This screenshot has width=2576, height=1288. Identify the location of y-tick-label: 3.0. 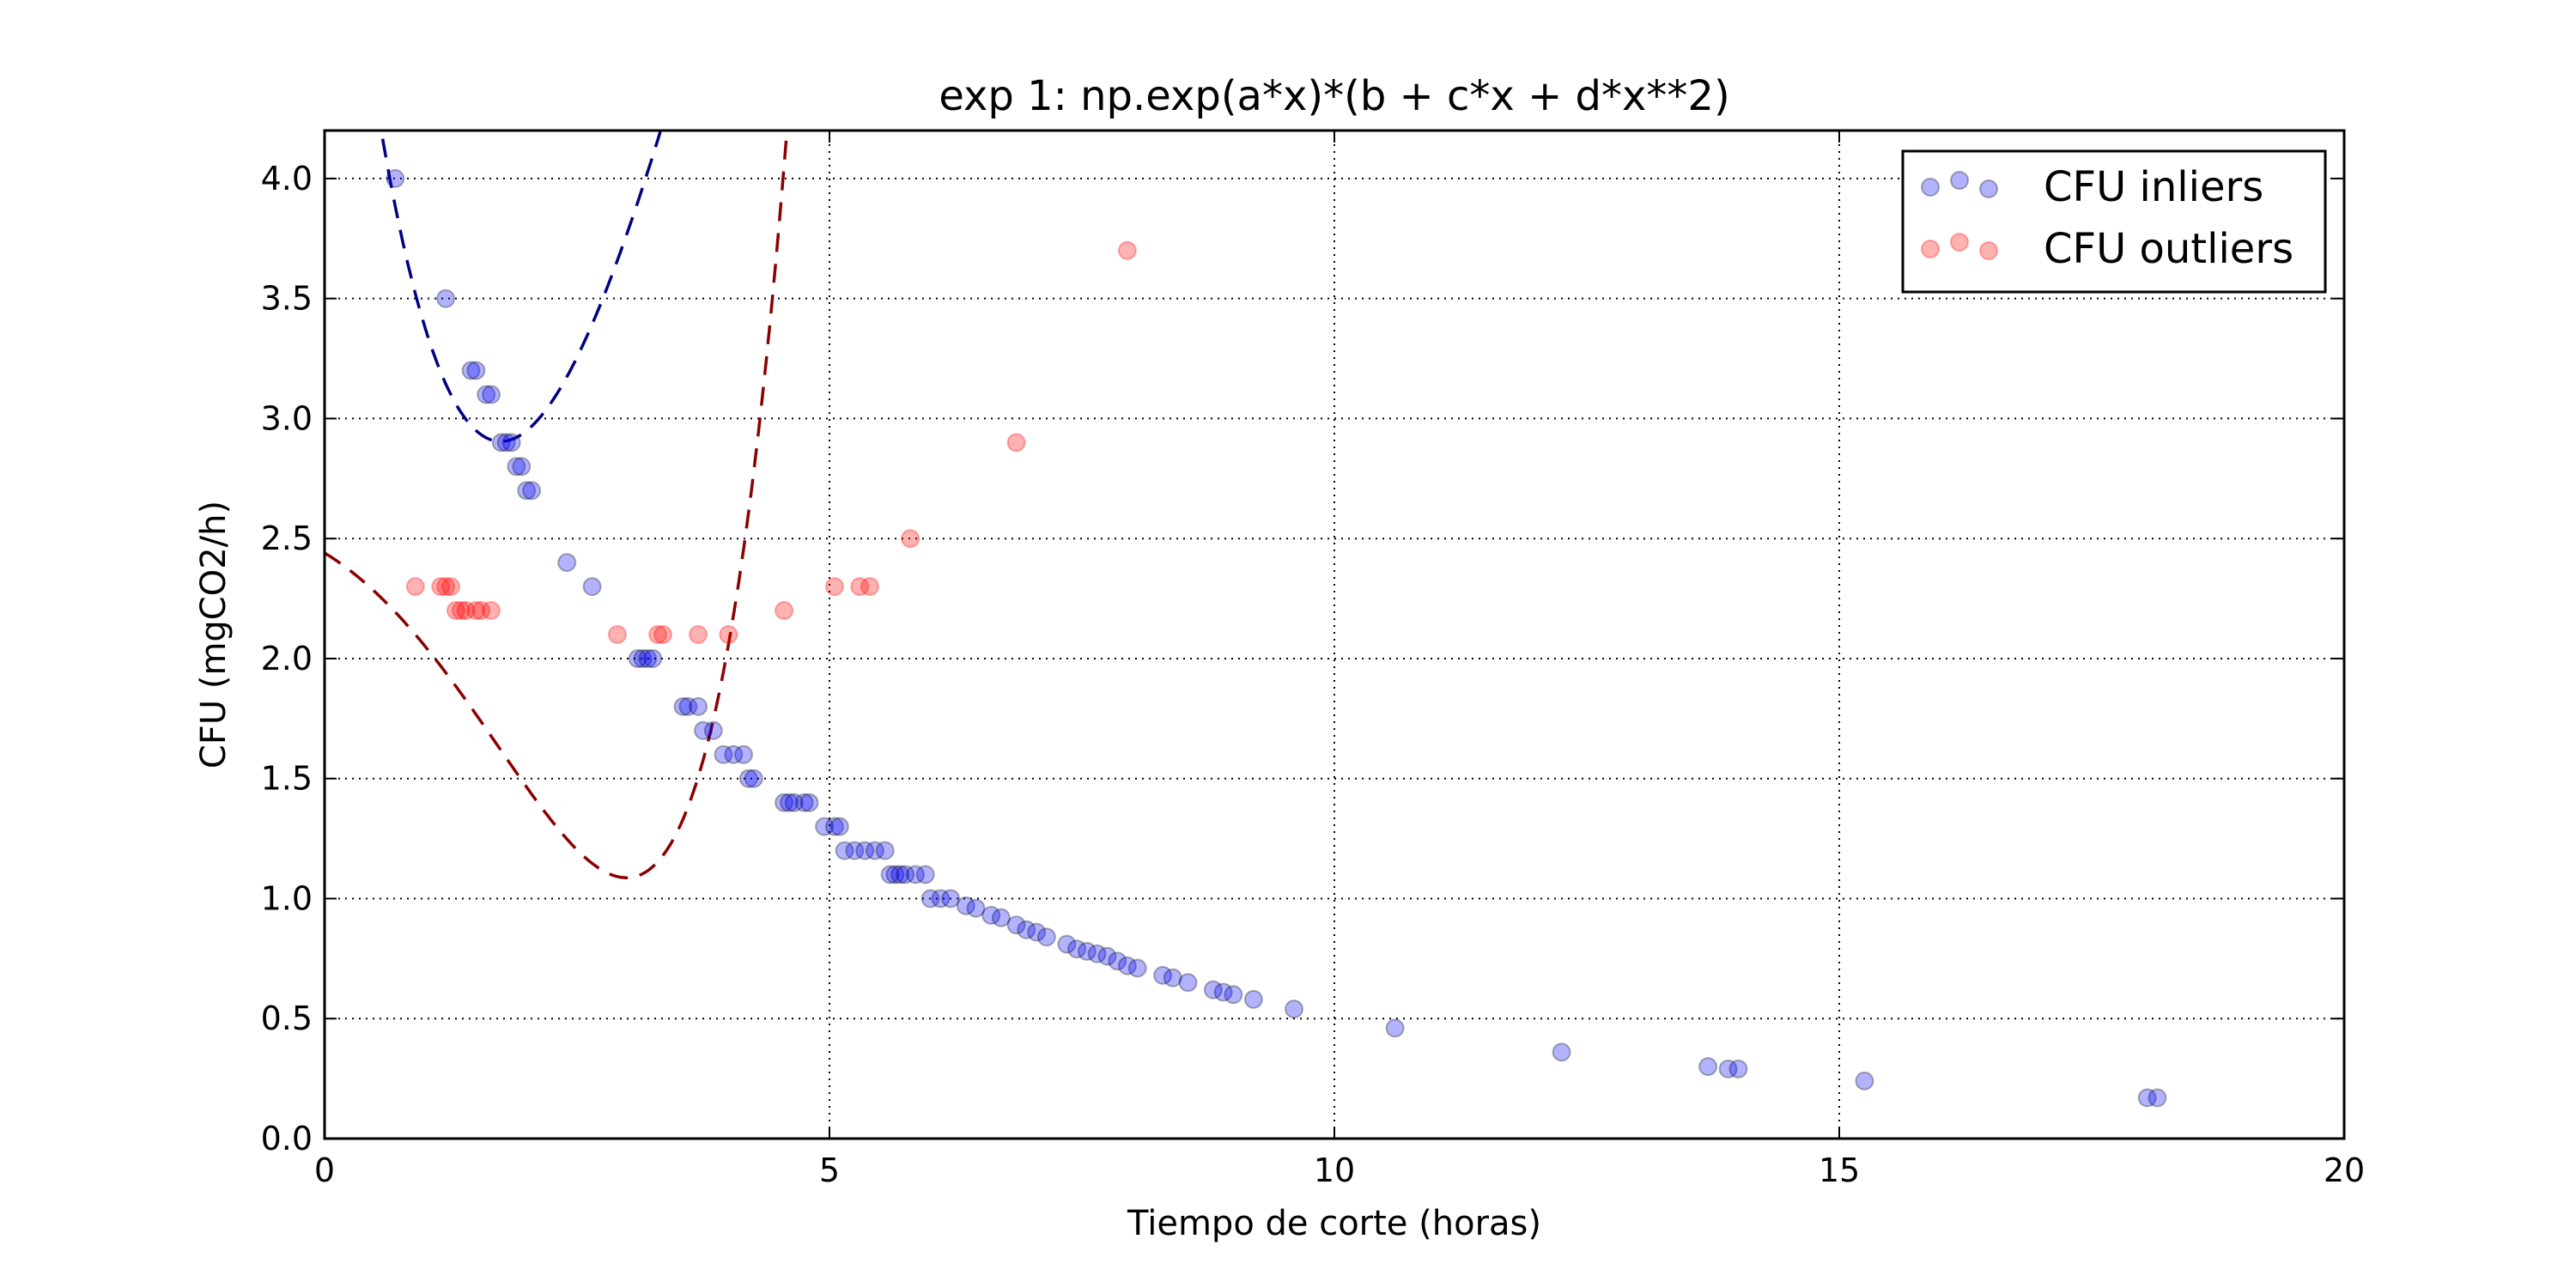
(287, 418).